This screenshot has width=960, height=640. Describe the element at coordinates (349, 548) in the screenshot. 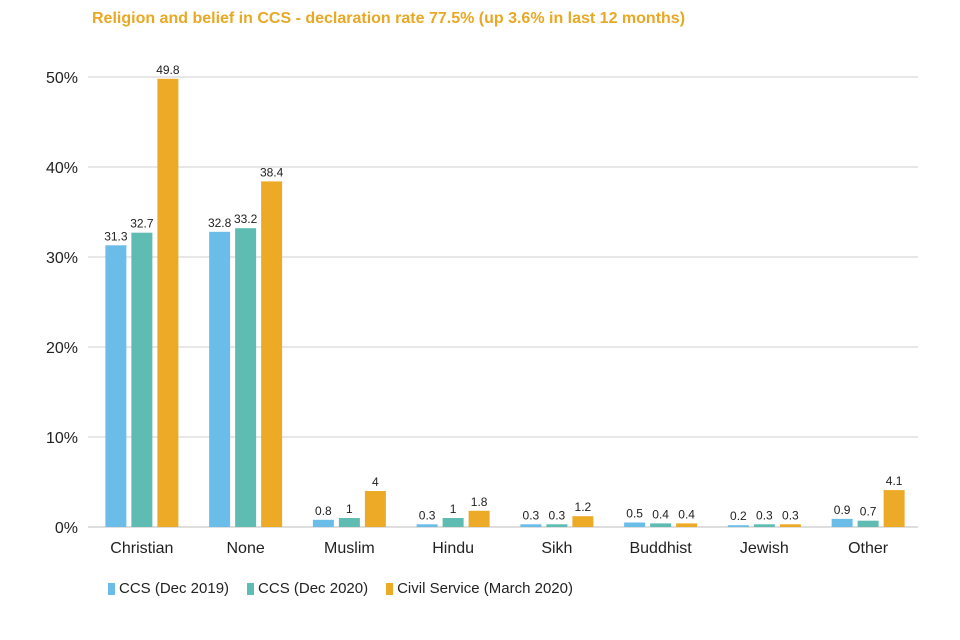

I see `x-tick-label: Muslim` at that location.